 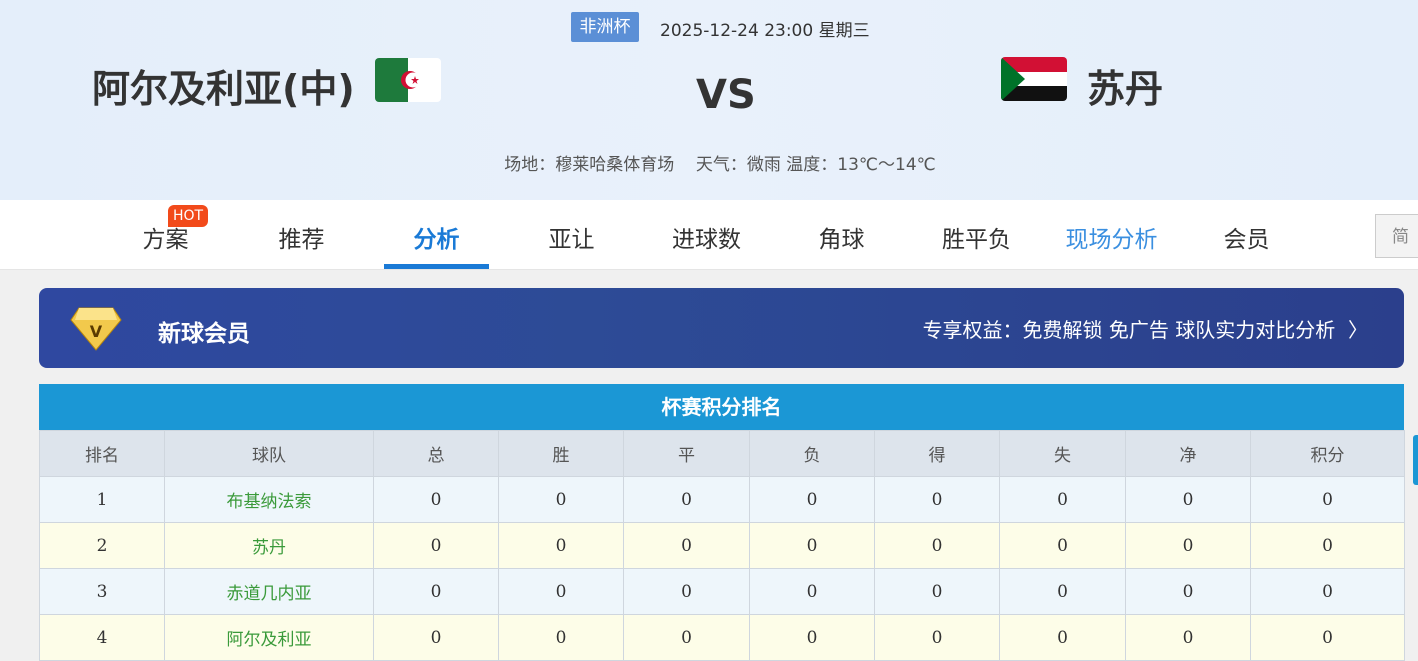 I want to click on diamond-v-icon: V, so click(x=96, y=329).